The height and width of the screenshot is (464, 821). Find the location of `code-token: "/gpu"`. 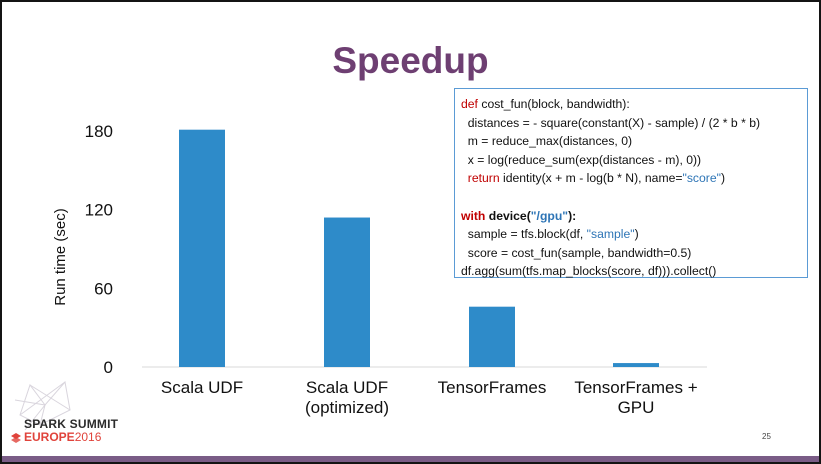

code-token: "/gpu" is located at coordinates (549, 215).